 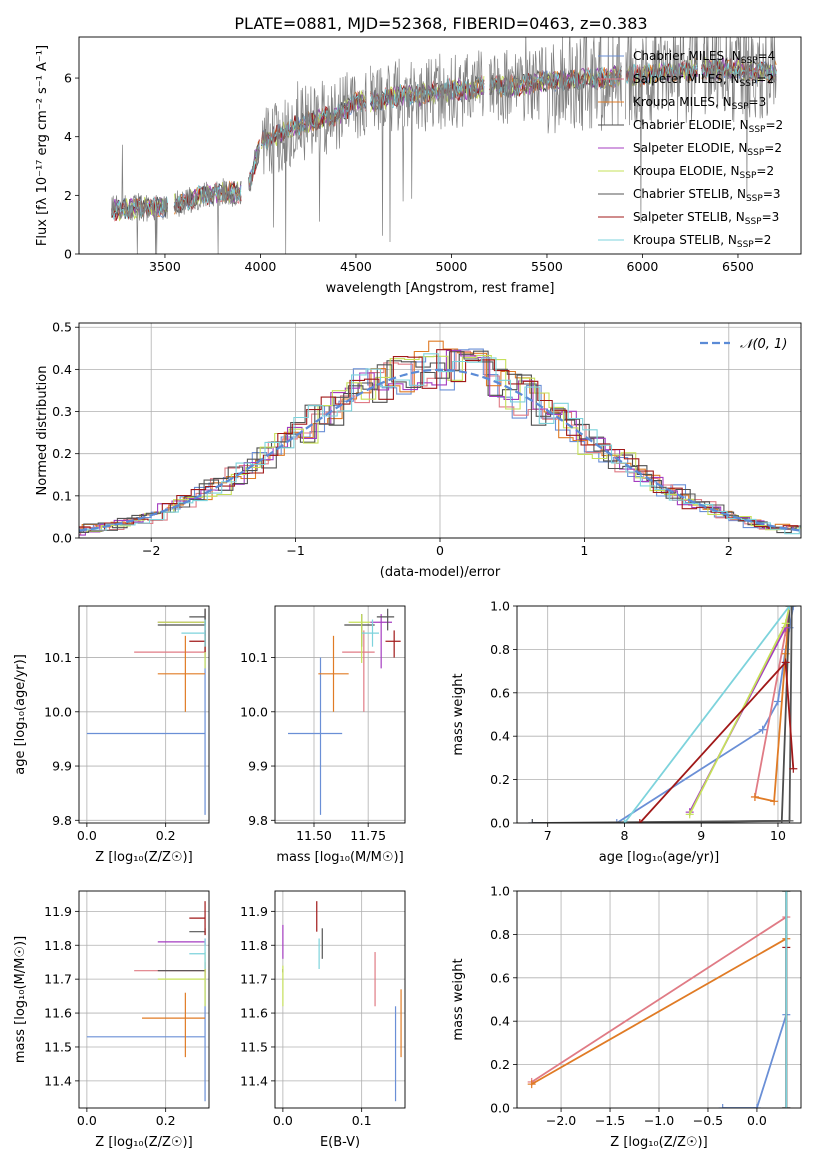 I want to click on x-tick-label: −1.5, so click(x=610, y=1120).